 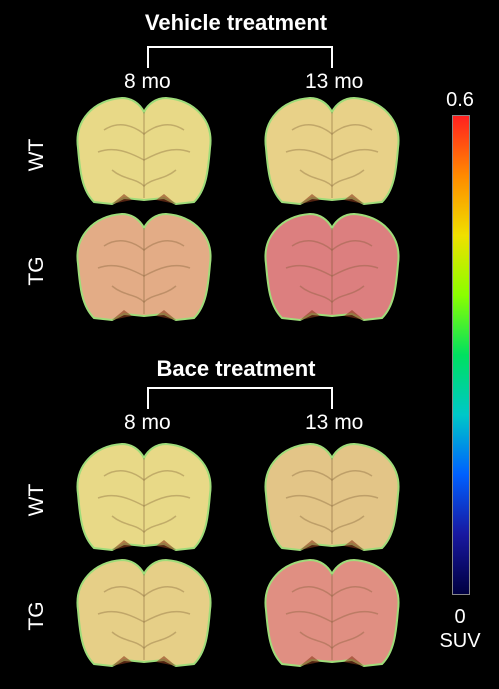 What do you see at coordinates (460, 617) in the screenshot?
I see `colorbar-min-label: 0` at bounding box center [460, 617].